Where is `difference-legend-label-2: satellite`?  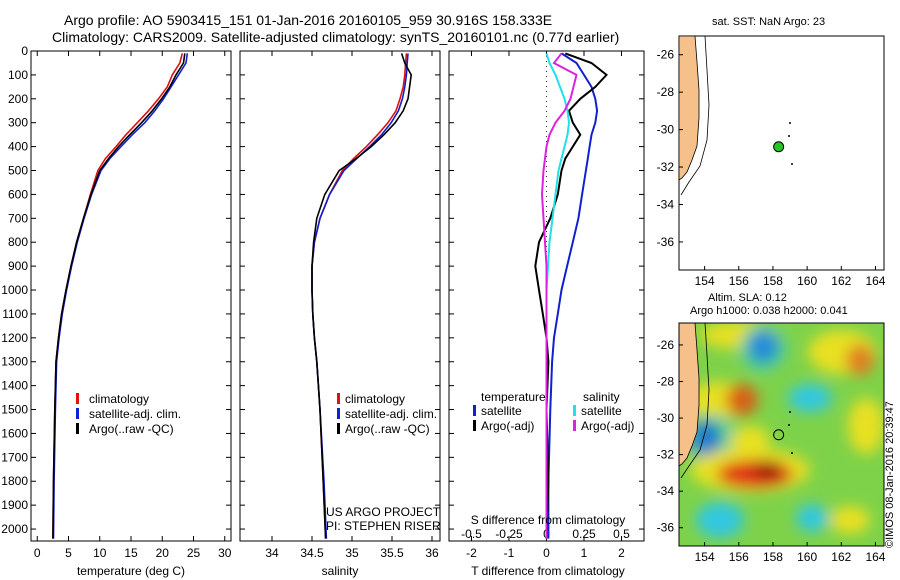
difference-legend-label-2: satellite is located at coordinates (601, 411).